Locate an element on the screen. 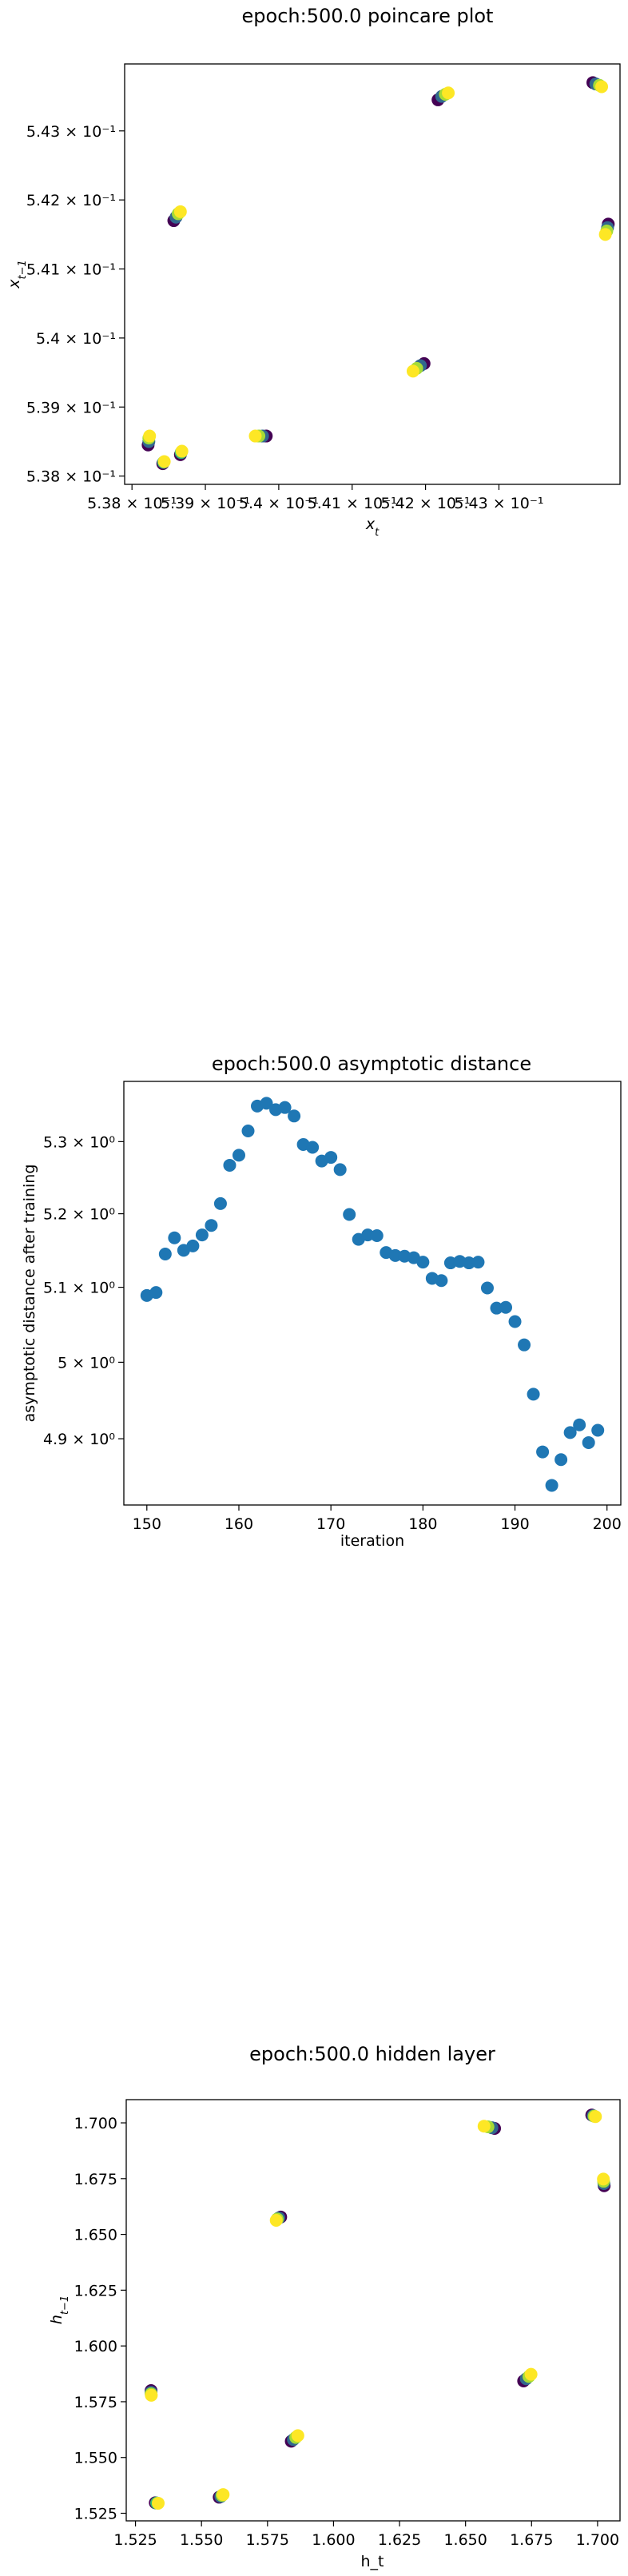 Image resolution: width=628 pixels, height=2576 pixels. hidden-layer-x-ticks: 1.525 1.550 1.575 1.600 1.625 1.650 1.675 1.700 is located at coordinates (366, 2535).